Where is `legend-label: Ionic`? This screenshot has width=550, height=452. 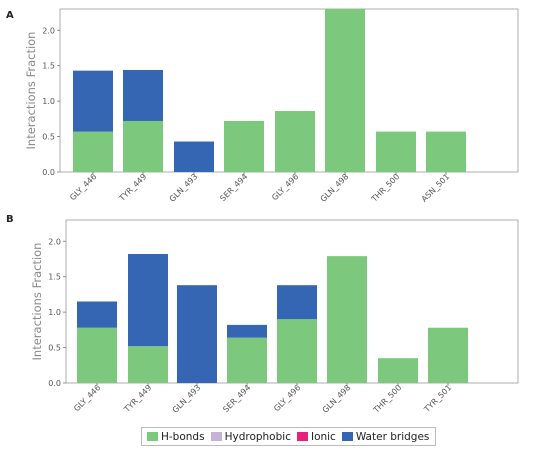 legend-label: Ionic is located at coordinates (323, 436).